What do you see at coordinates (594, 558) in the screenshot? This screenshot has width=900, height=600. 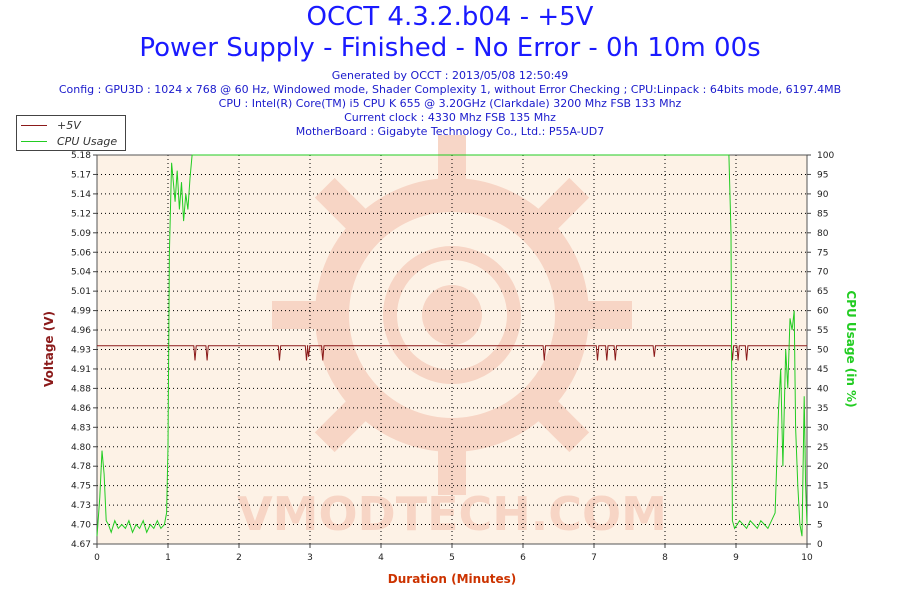 I see `x-tick-label: 7` at bounding box center [594, 558].